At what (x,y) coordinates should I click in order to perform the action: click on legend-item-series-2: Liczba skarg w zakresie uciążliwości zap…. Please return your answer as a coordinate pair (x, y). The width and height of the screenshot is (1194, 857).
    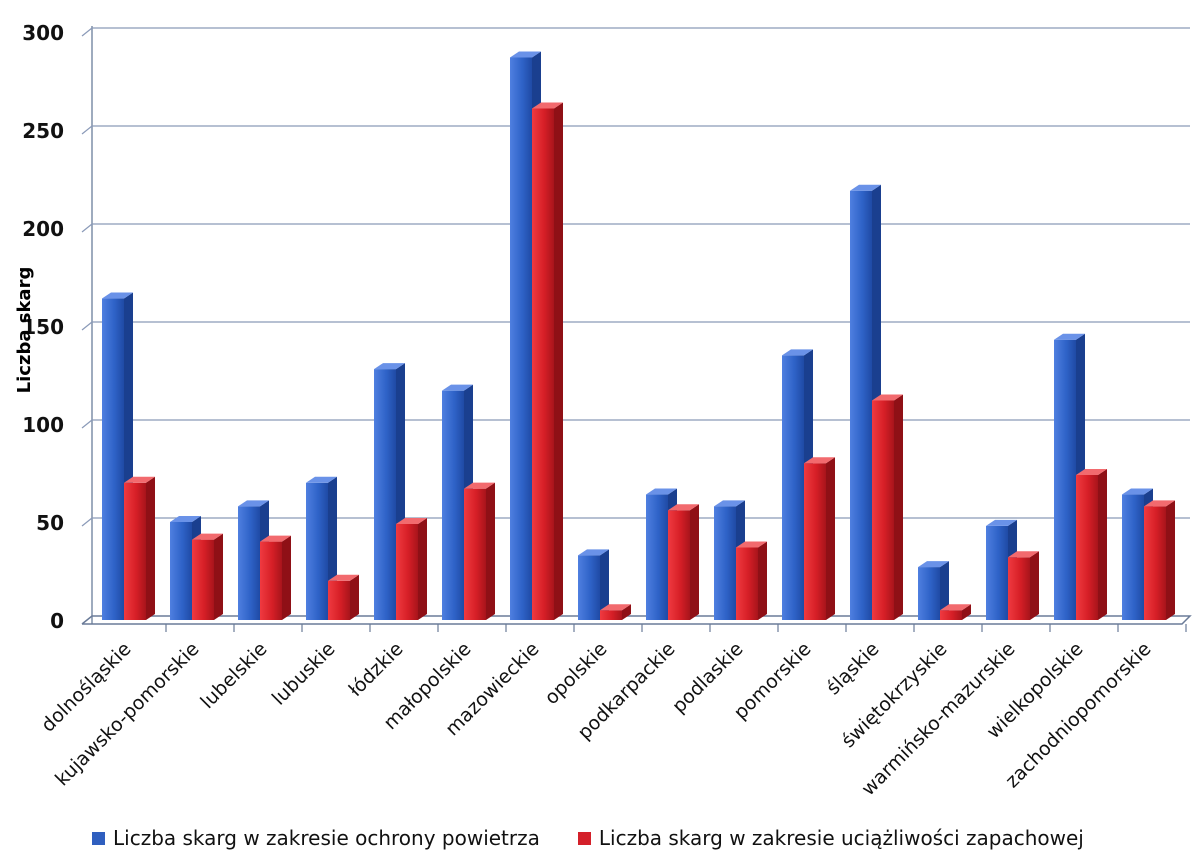
    Looking at the image, I should click on (830, 838).